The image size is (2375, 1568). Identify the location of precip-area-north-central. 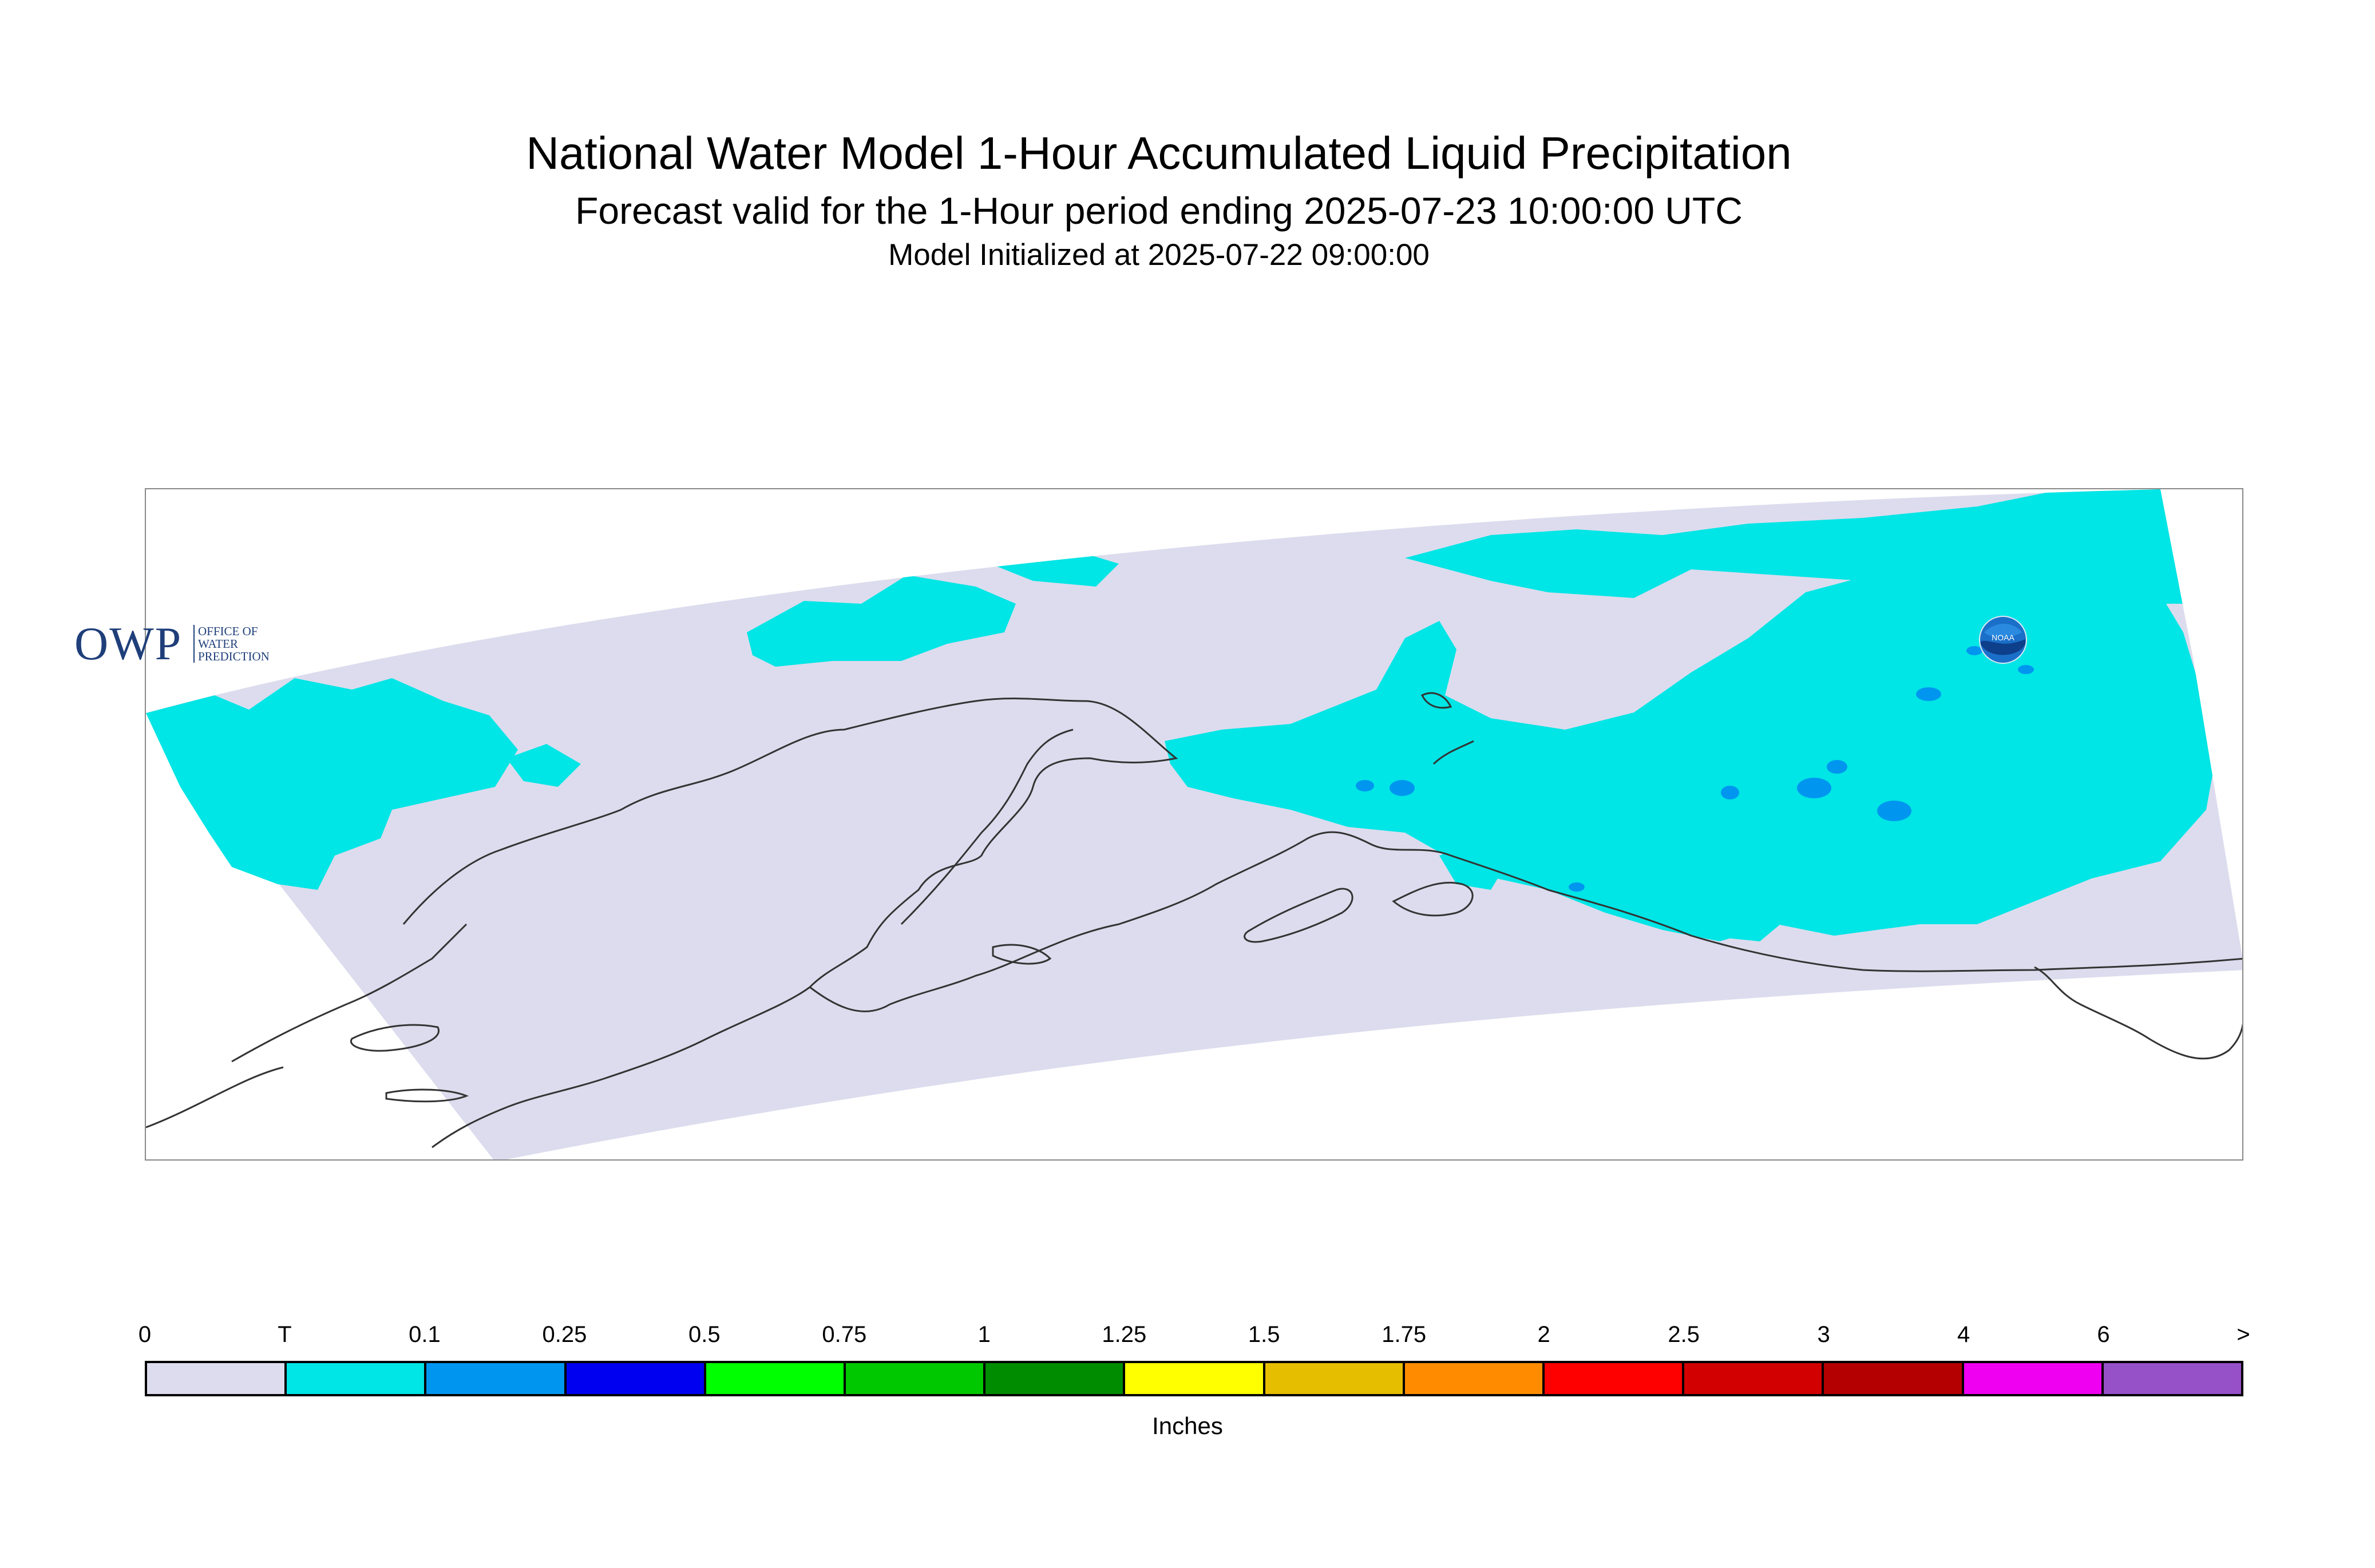
(882, 621).